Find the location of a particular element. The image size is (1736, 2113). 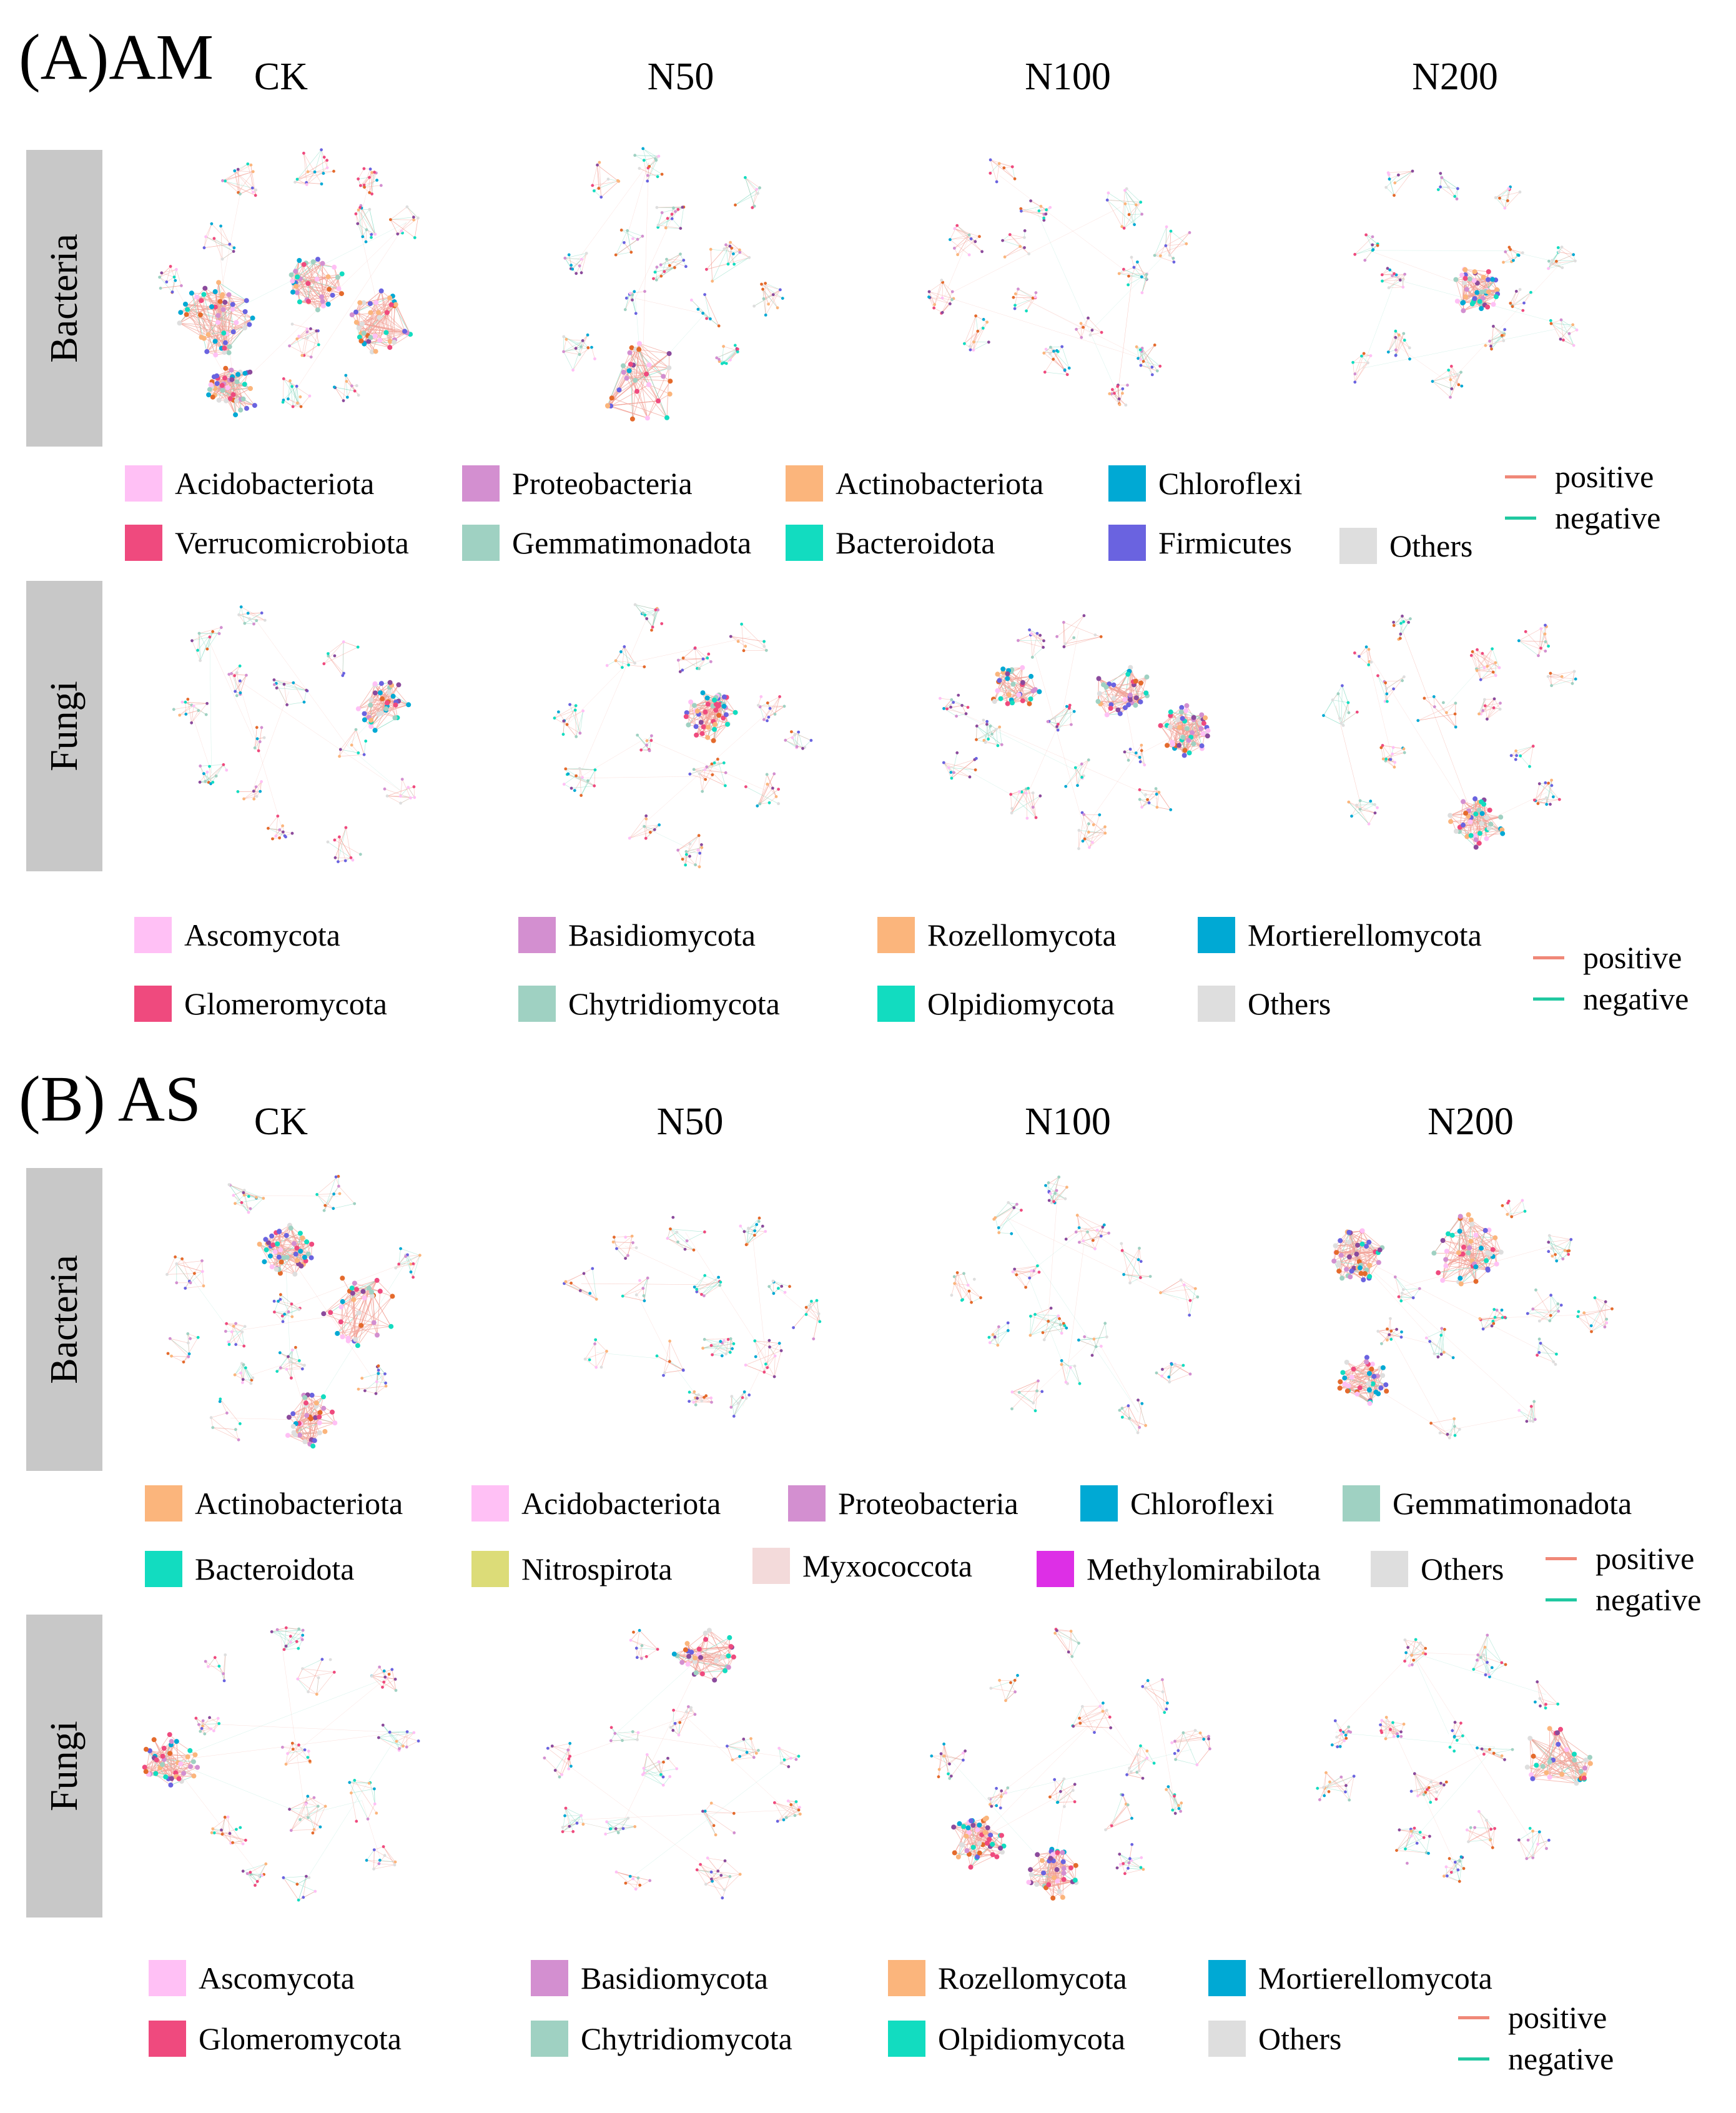

legend-item: Glomeromycota is located at coordinates (275, 2039).